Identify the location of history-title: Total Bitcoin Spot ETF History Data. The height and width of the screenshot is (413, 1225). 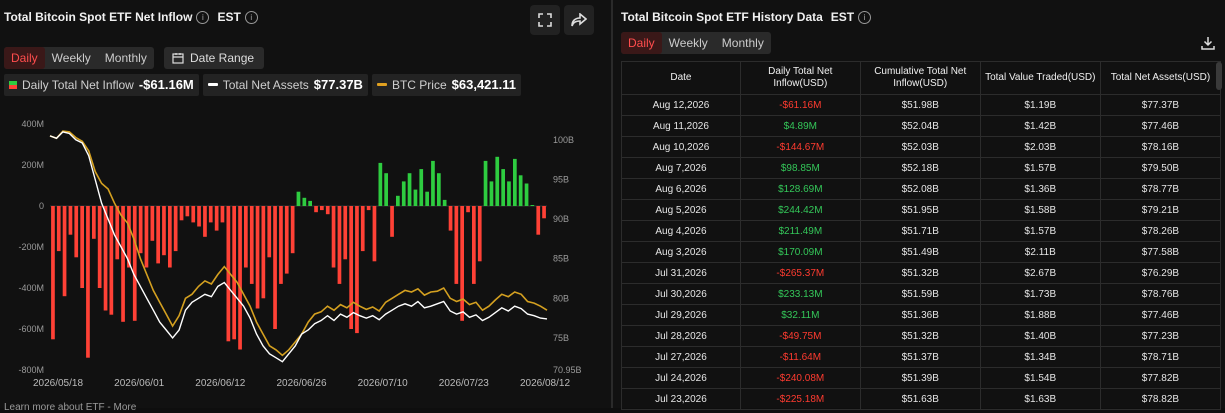
(722, 17).